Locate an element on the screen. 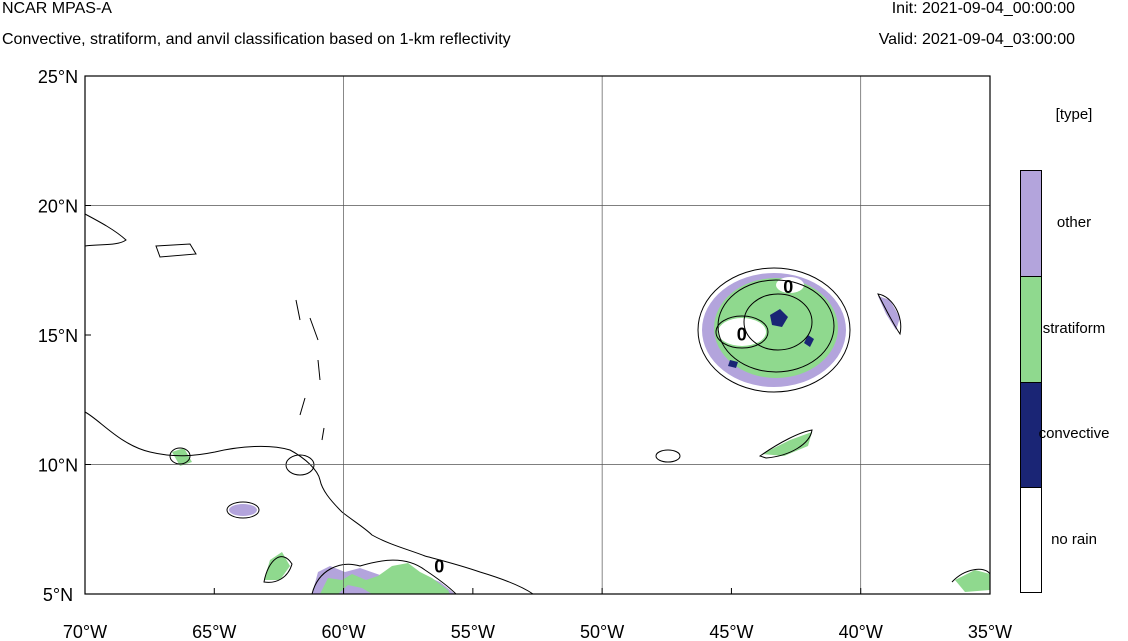 The image size is (1128, 641). lon-tick-label: 55°W is located at coordinates (473, 631).